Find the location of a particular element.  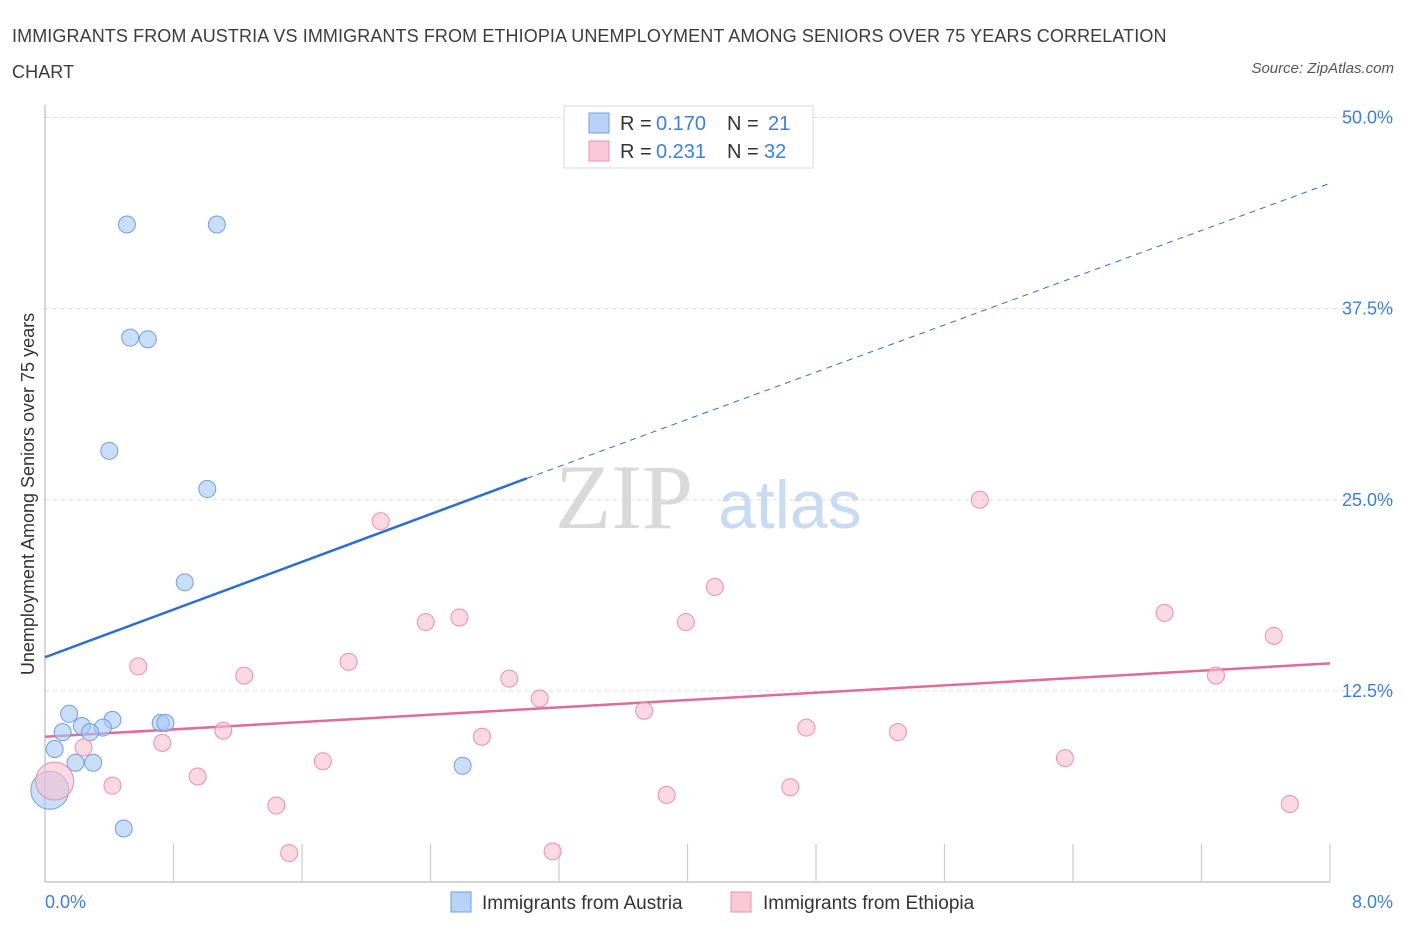

bottom-legend-label-ethiopia: Immigrants from Ethiopia is located at coordinates (869, 903).